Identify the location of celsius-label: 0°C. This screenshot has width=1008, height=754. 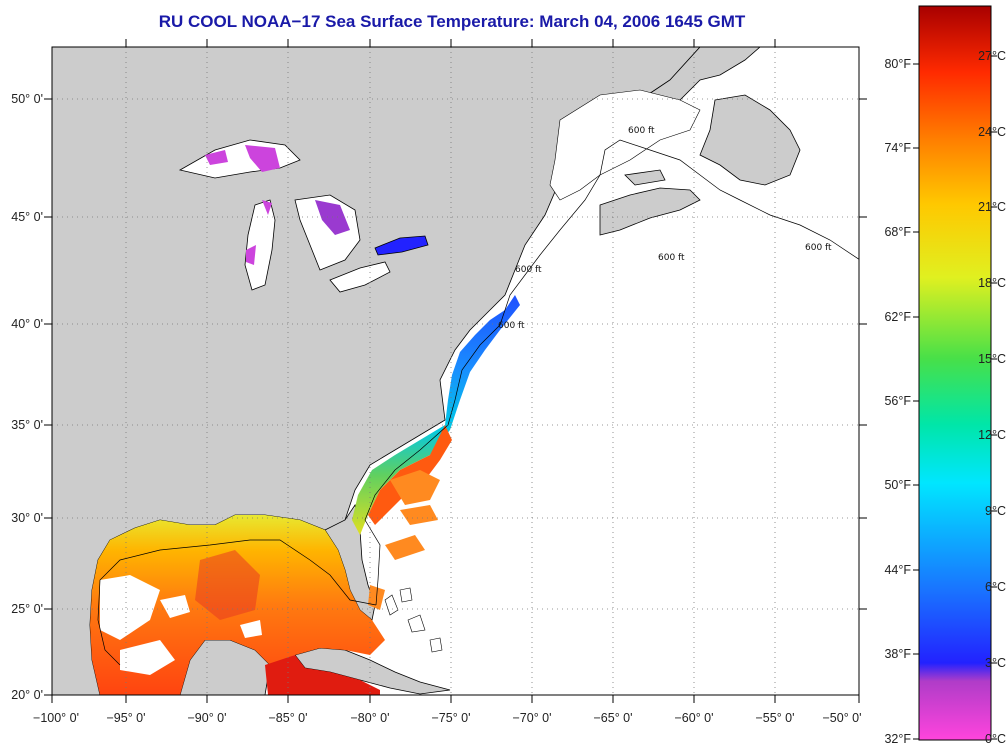
(995, 739).